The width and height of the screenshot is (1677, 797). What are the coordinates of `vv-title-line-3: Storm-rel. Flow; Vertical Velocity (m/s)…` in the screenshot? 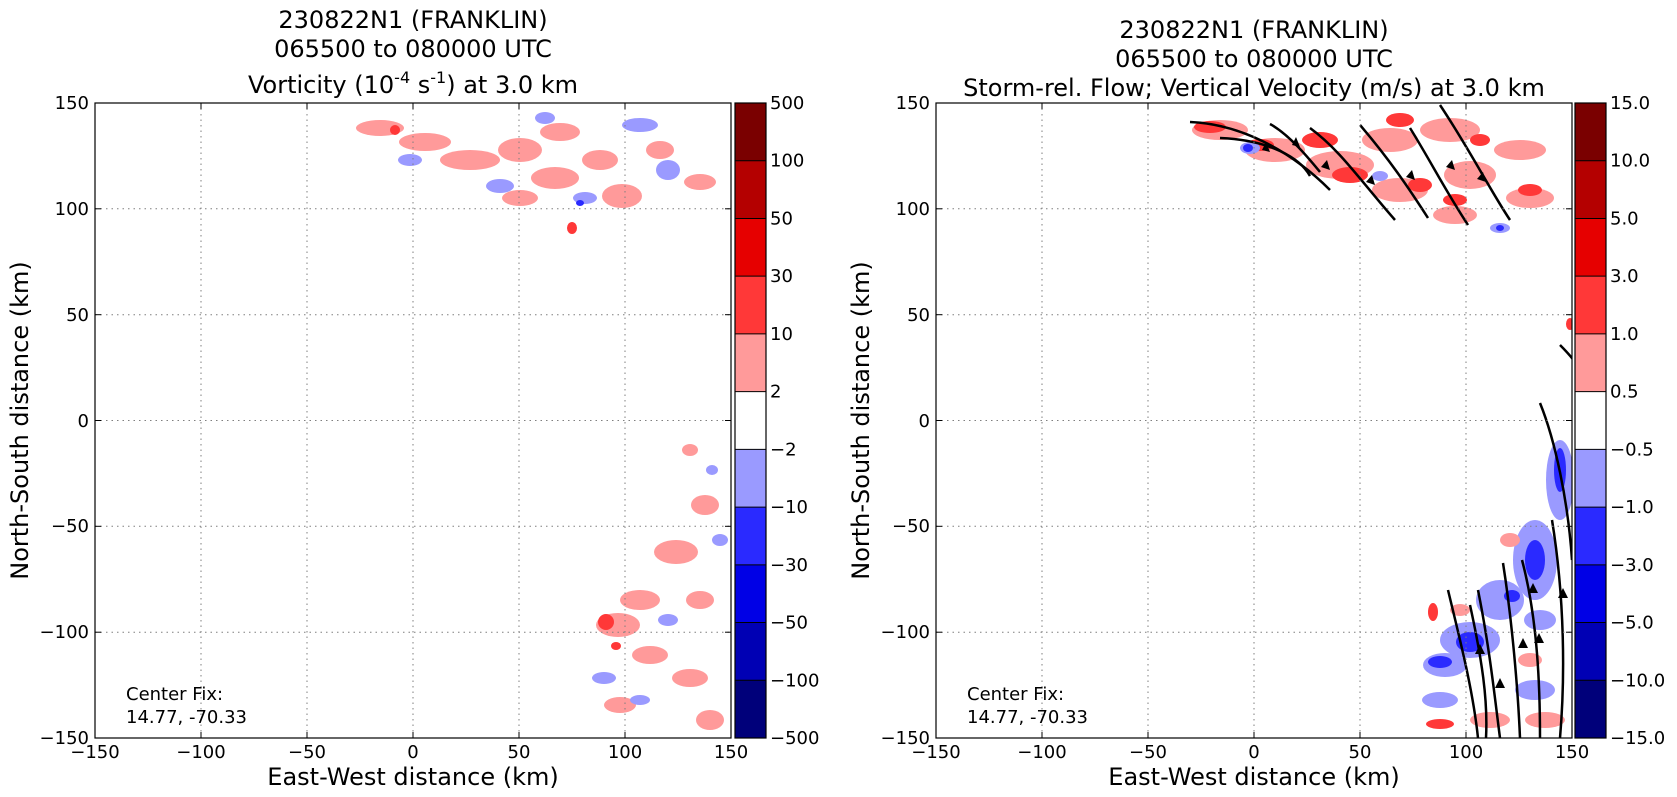 It's located at (1254, 88).